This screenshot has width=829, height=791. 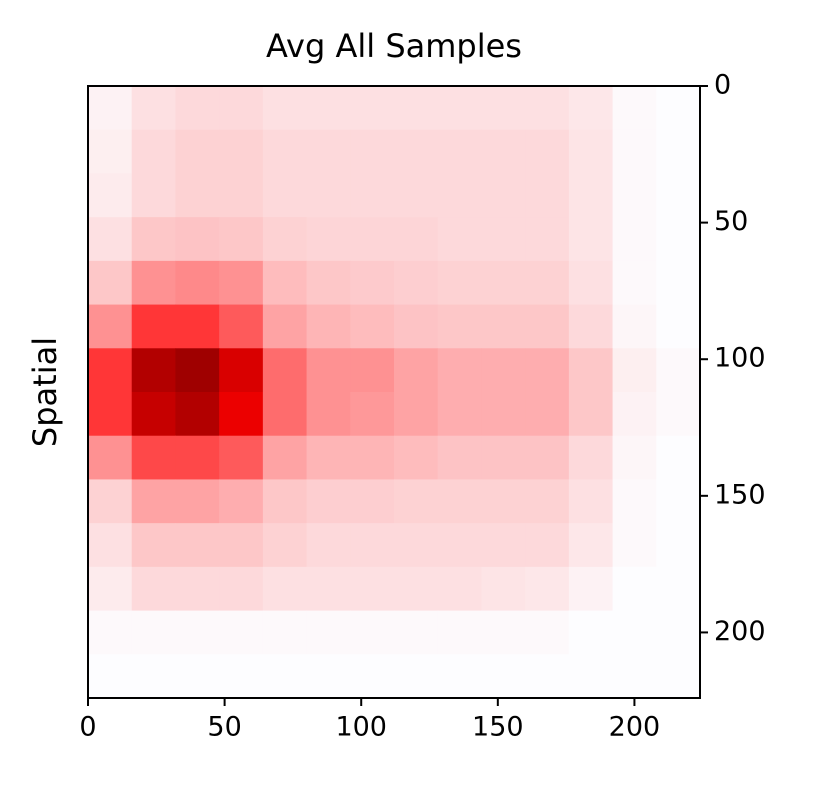 I want to click on y-tick-label: 50, so click(x=731, y=221).